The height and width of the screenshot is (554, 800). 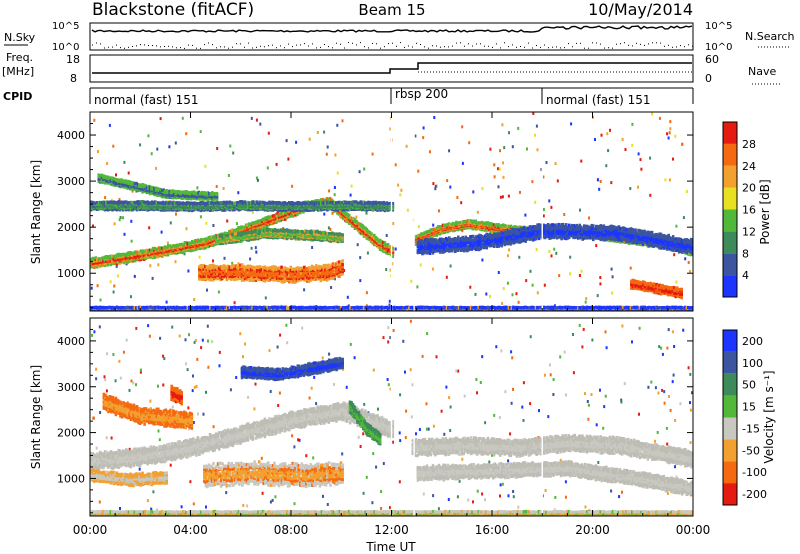 What do you see at coordinates (73, 59) in the screenshot?
I see `freq-tick-18: 18` at bounding box center [73, 59].